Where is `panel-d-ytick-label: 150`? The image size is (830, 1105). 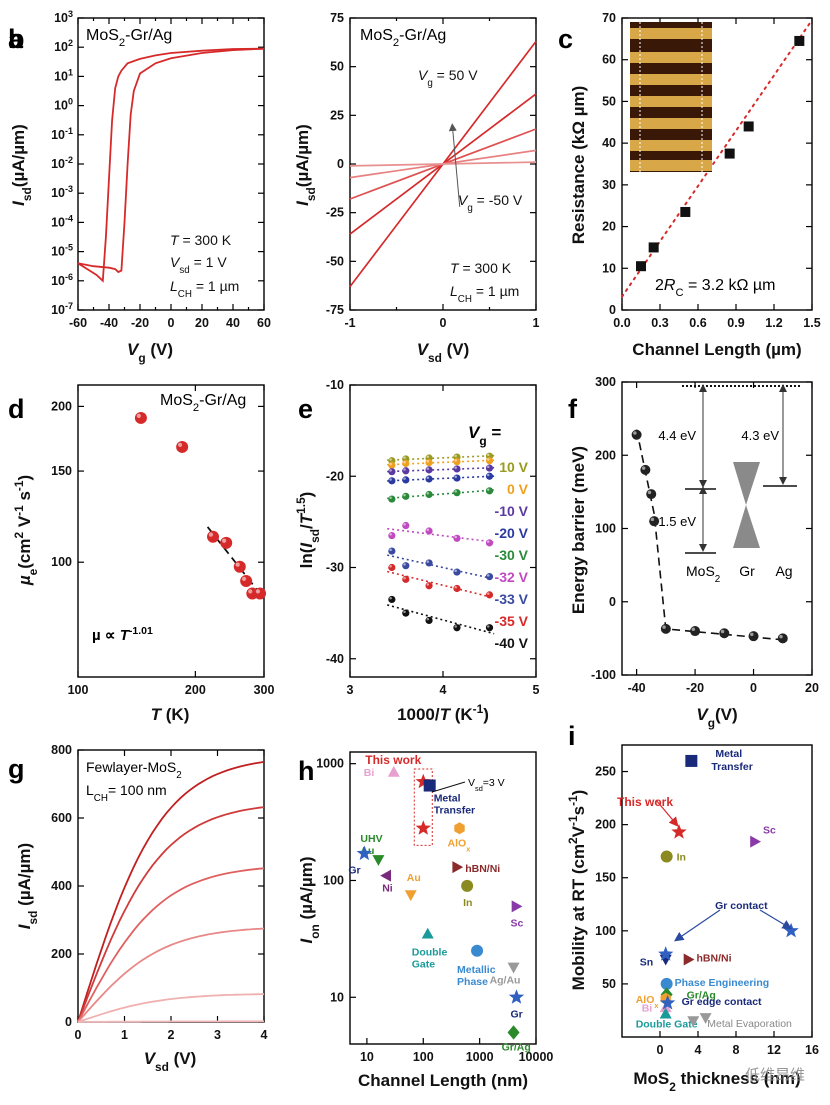 panel-d-ytick-label: 150 is located at coordinates (61, 471).